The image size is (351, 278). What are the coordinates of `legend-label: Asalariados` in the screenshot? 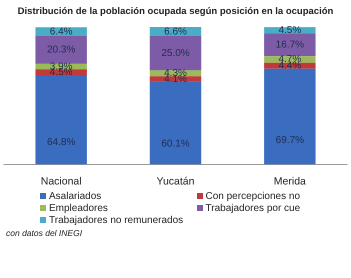 It's located at (75, 196).